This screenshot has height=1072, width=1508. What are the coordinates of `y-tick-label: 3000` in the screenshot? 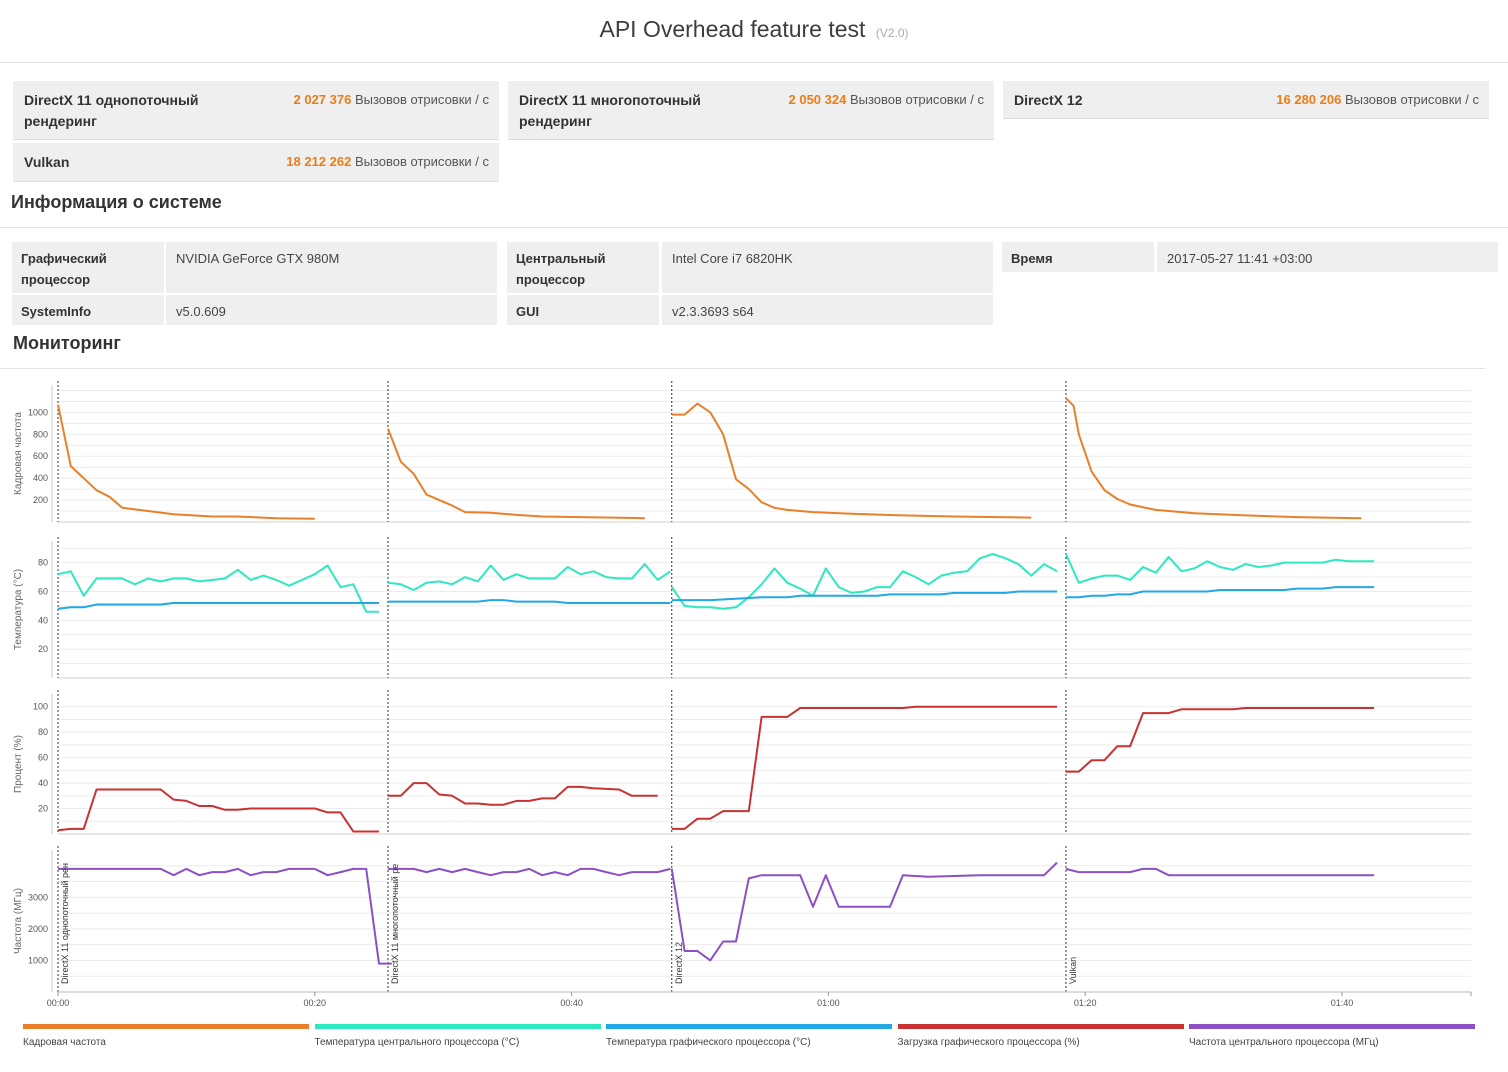 It's located at (38, 897).